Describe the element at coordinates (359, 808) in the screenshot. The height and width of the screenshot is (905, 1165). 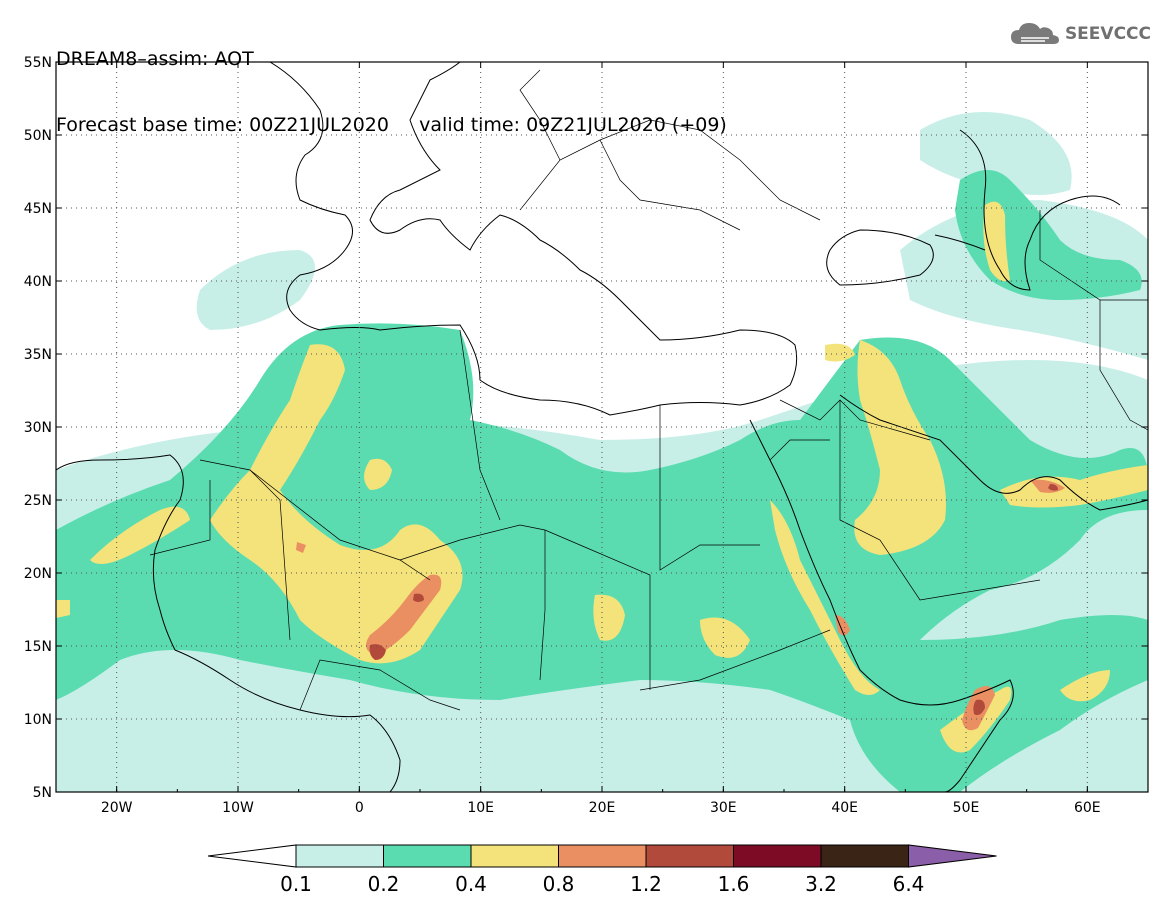
I see `lon-label: 0` at that location.